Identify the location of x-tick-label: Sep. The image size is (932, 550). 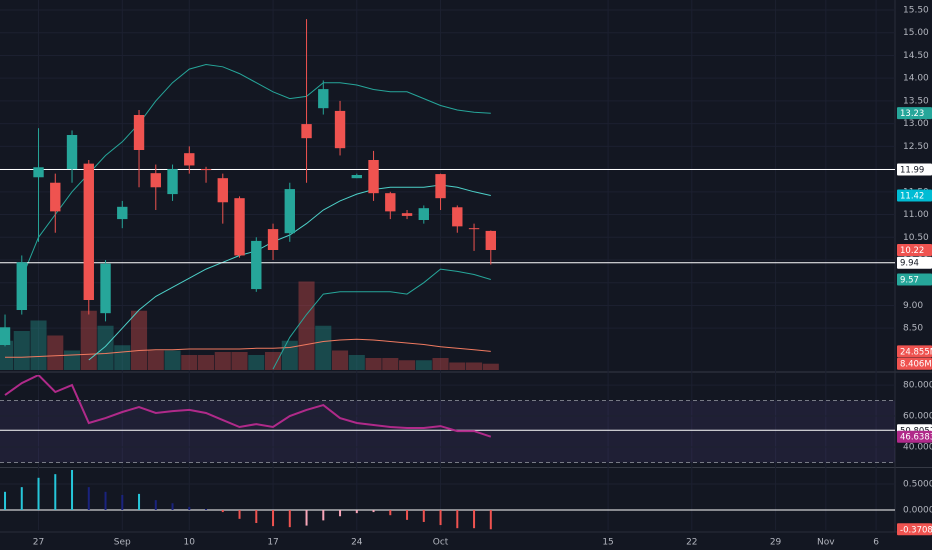
(122, 543).